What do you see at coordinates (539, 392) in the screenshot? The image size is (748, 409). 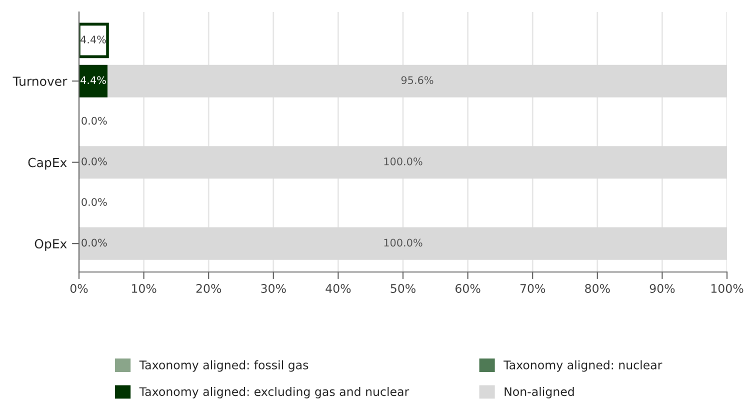 I see `legend-label: Non-aligned` at bounding box center [539, 392].